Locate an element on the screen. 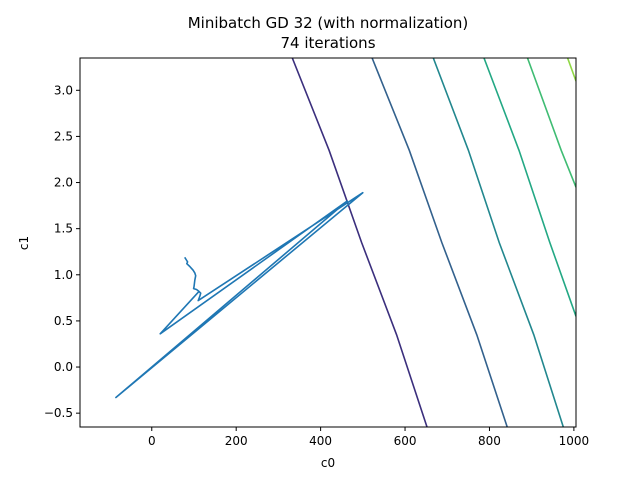  x-tick-label: 800 is located at coordinates (489, 441).